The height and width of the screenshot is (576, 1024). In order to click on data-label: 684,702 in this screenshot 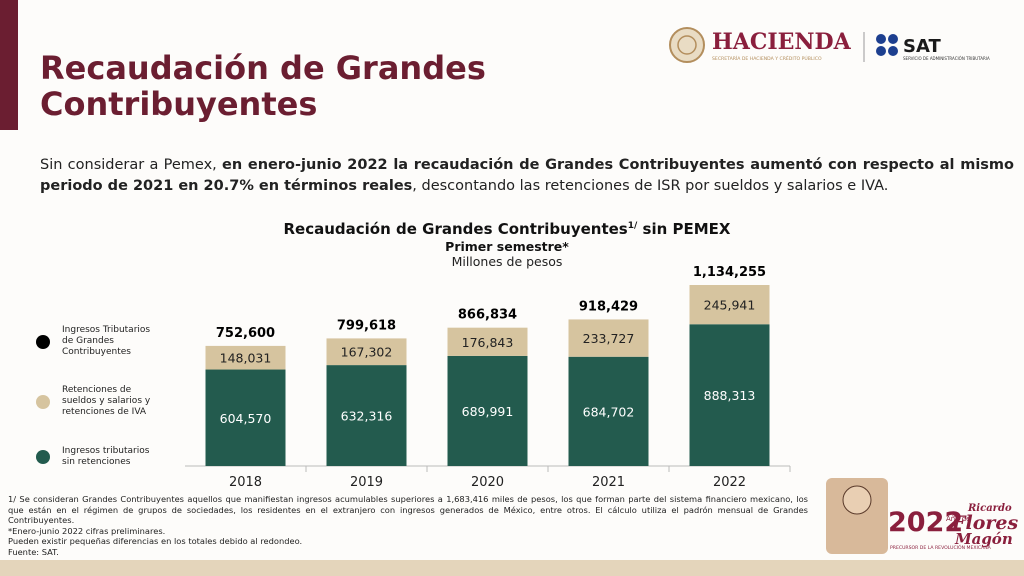, I will do `click(609, 411)`.